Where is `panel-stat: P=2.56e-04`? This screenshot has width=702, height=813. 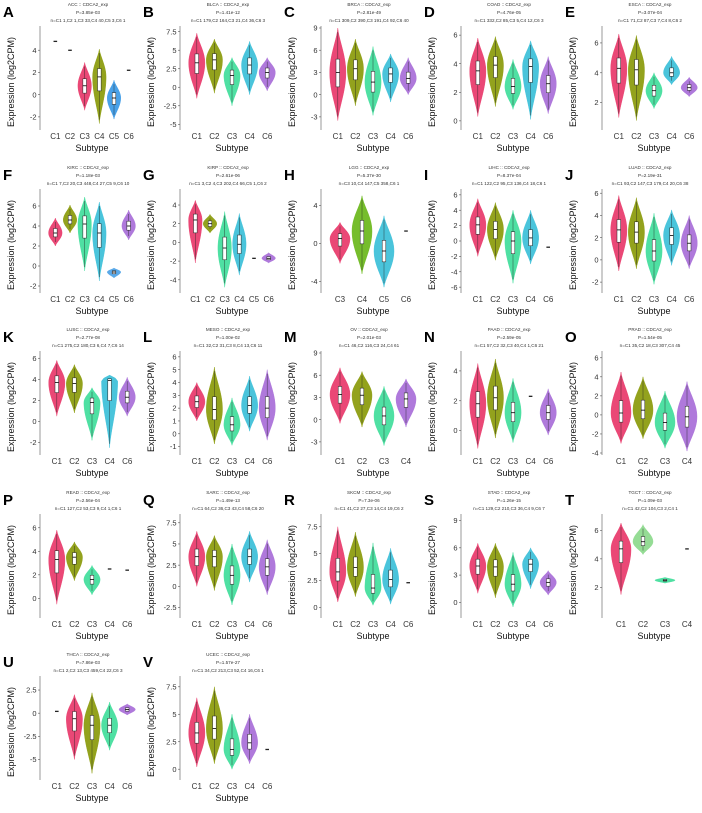 panel-stat: P=2.56e-04 is located at coordinates (88, 500).